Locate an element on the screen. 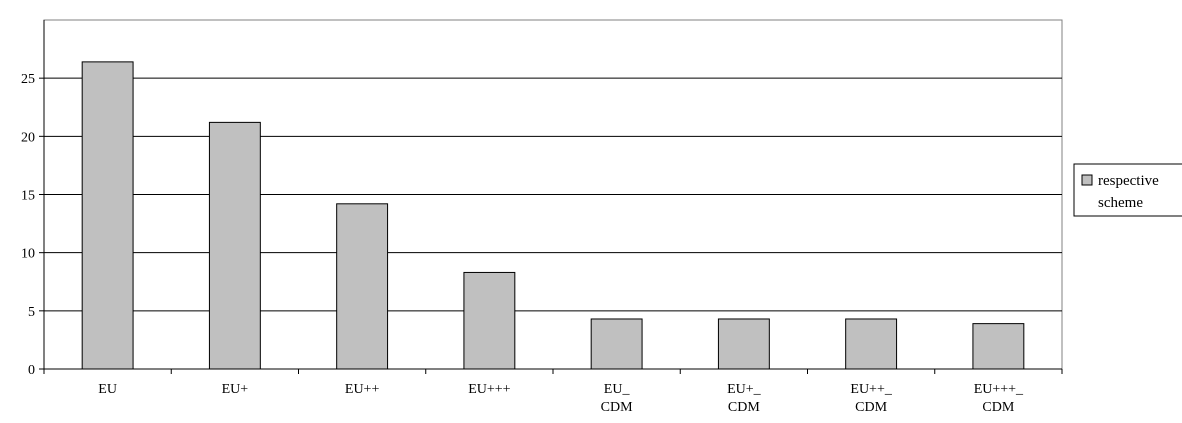  y-tick-label: 15 is located at coordinates (28, 196).